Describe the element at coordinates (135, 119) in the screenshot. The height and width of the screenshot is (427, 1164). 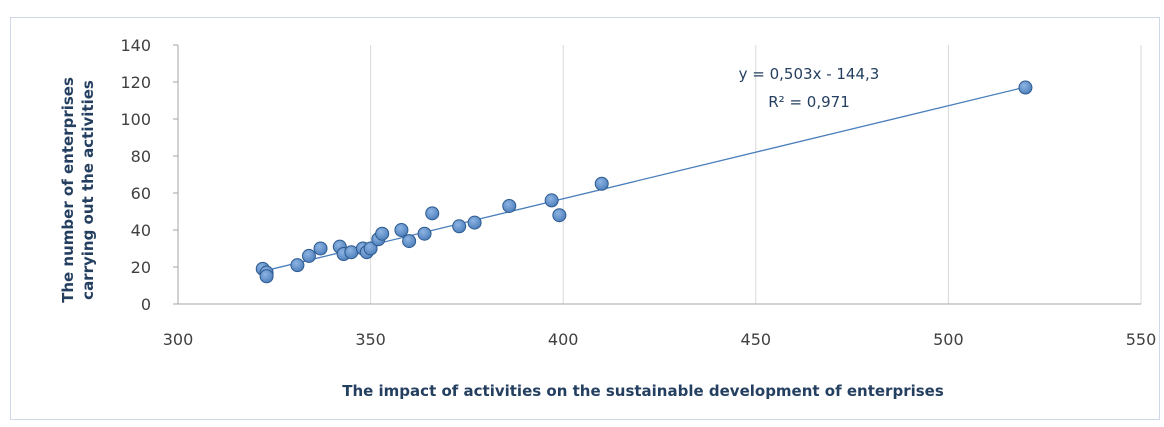
I see `y-tick-label: 100` at that location.